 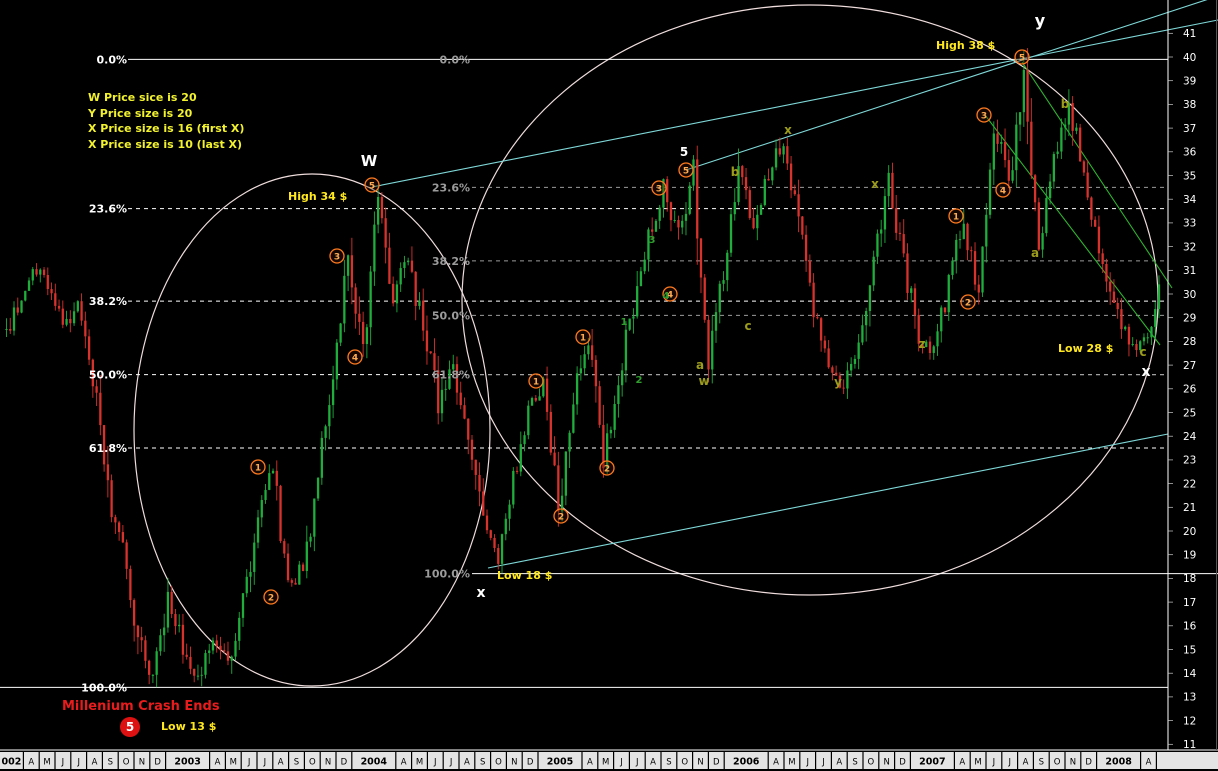 I want to click on time-axis-label: M, so click(x=46, y=763).